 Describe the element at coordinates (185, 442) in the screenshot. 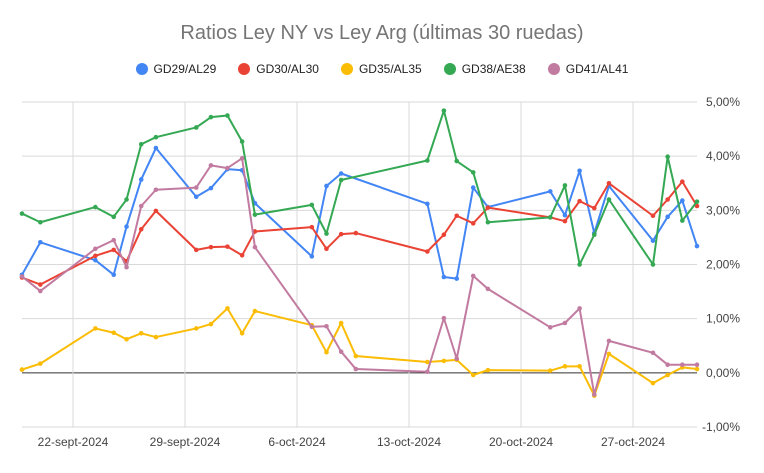

I see `x-tick-label: 29-sept-2024` at that location.